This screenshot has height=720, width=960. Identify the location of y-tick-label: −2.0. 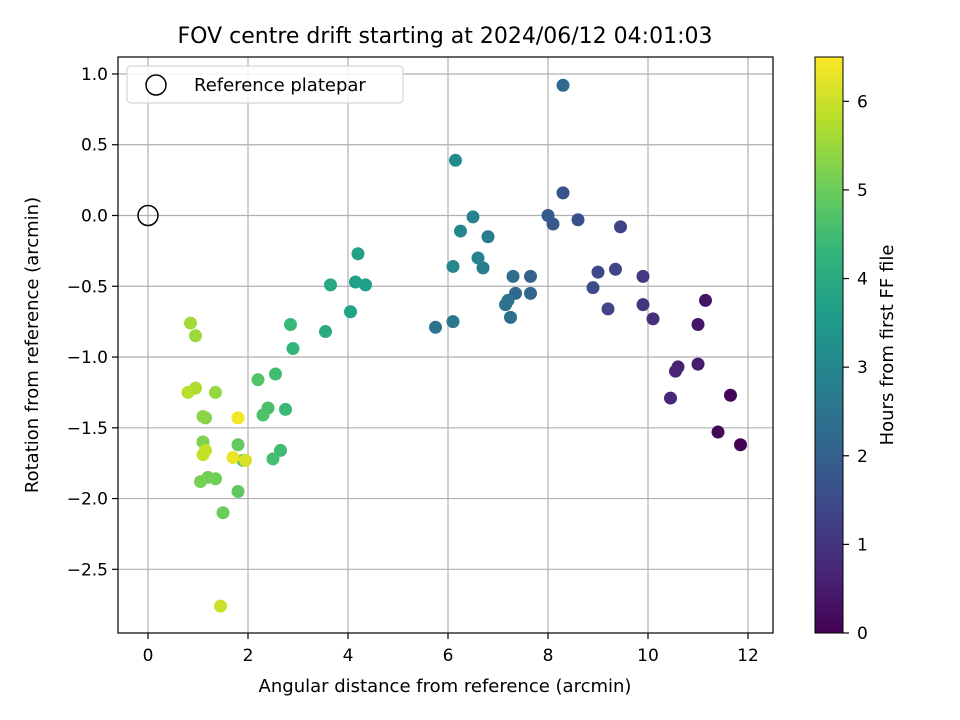
(87, 500).